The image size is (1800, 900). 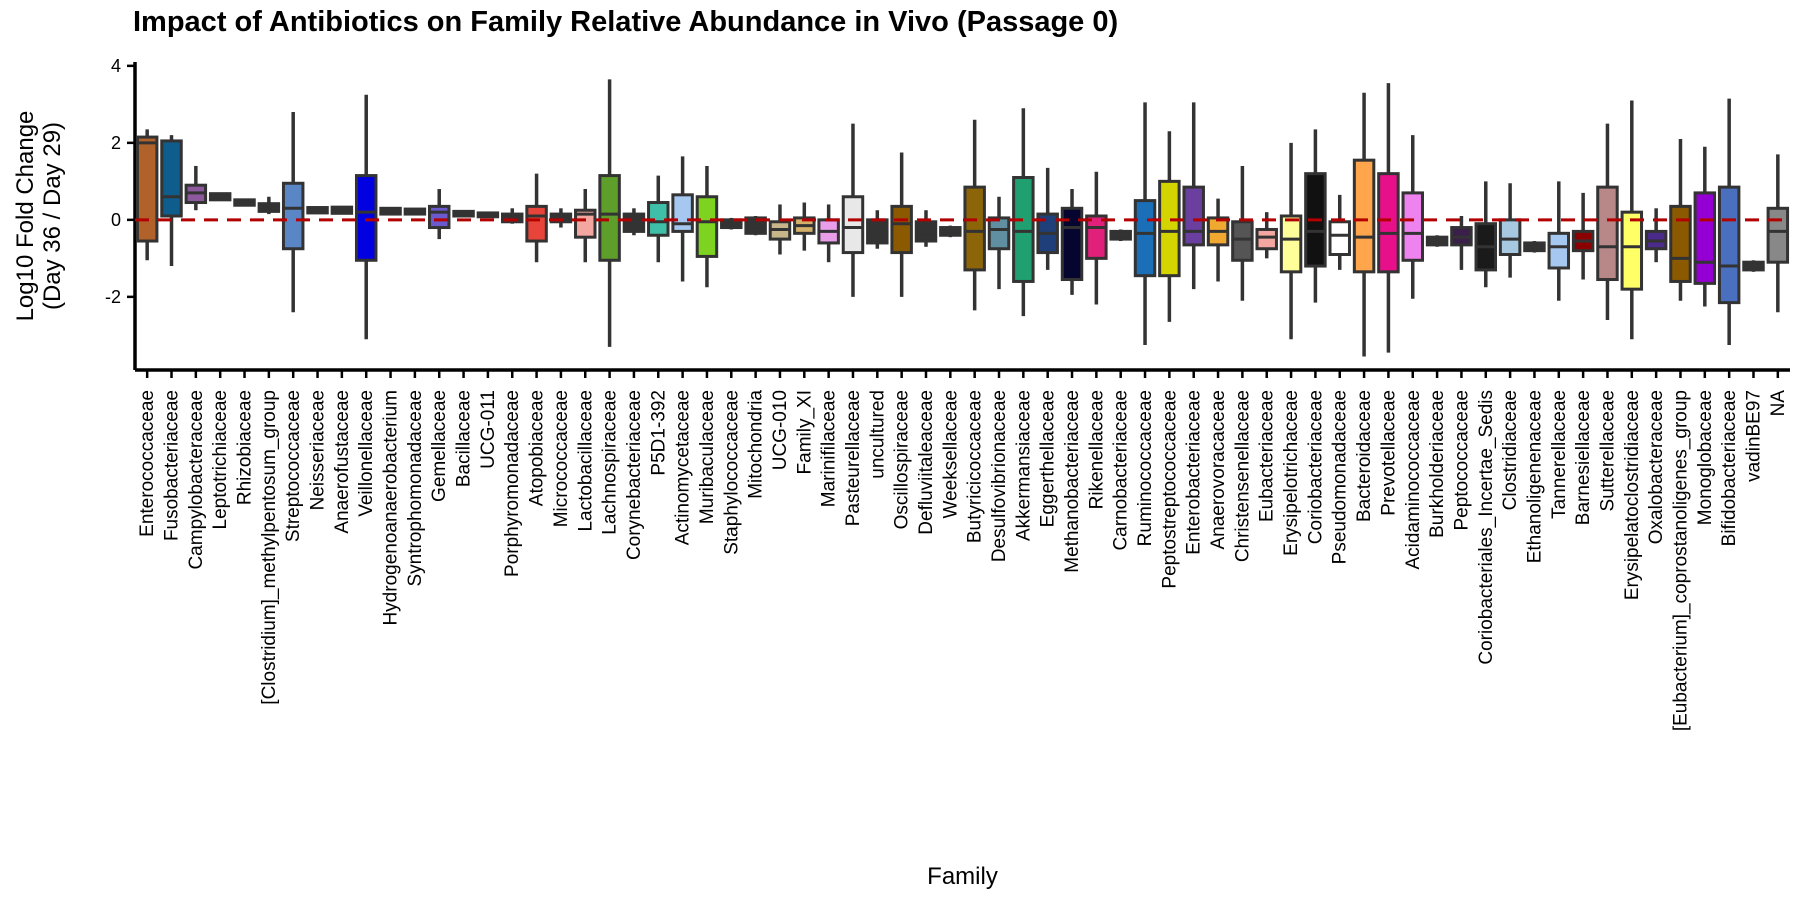 What do you see at coordinates (1437, 464) in the screenshot?
I see `x-tick-label: Burkholderiaceae` at bounding box center [1437, 464].